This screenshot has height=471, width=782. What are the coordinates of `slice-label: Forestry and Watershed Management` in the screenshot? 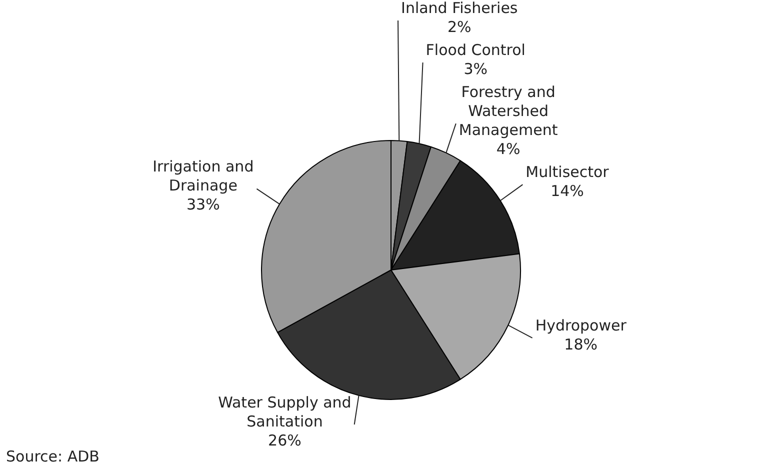 It's located at (508, 110).